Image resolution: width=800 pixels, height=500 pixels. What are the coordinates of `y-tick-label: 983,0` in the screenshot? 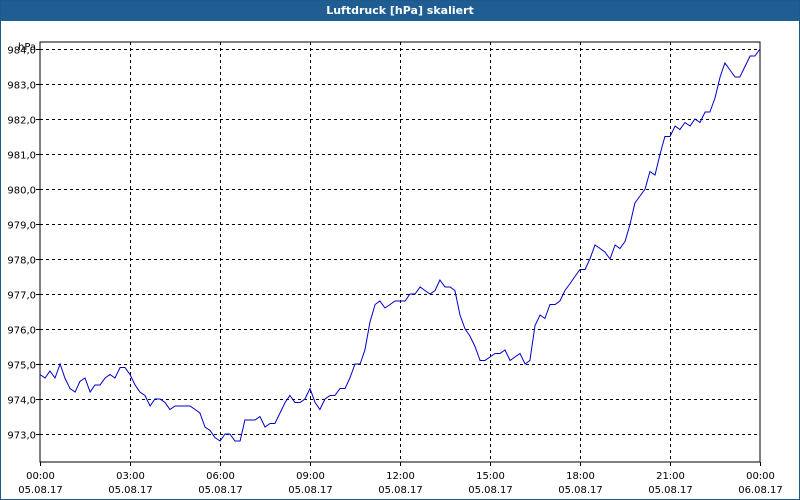 It's located at (21, 86).